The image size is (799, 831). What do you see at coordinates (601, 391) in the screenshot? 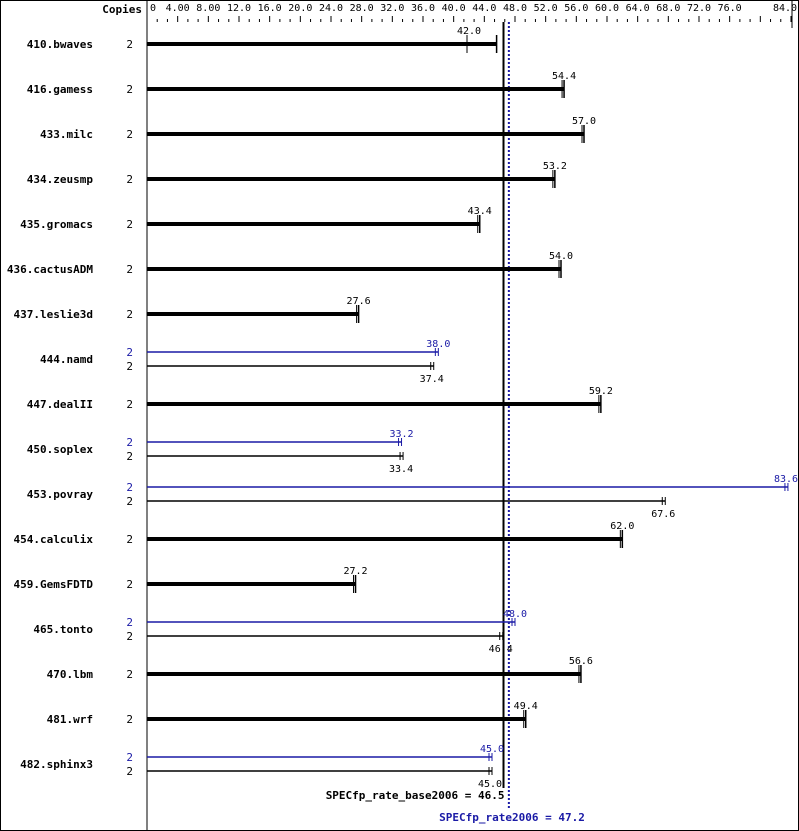
I see `base-value-label: 59.2` at bounding box center [601, 391].